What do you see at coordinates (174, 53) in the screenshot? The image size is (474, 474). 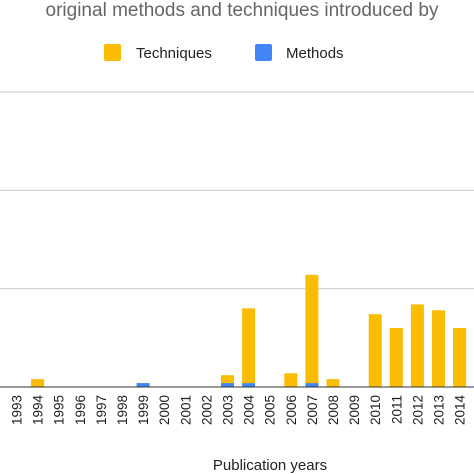 I see `legend-label-techniques: Techniques` at bounding box center [174, 53].